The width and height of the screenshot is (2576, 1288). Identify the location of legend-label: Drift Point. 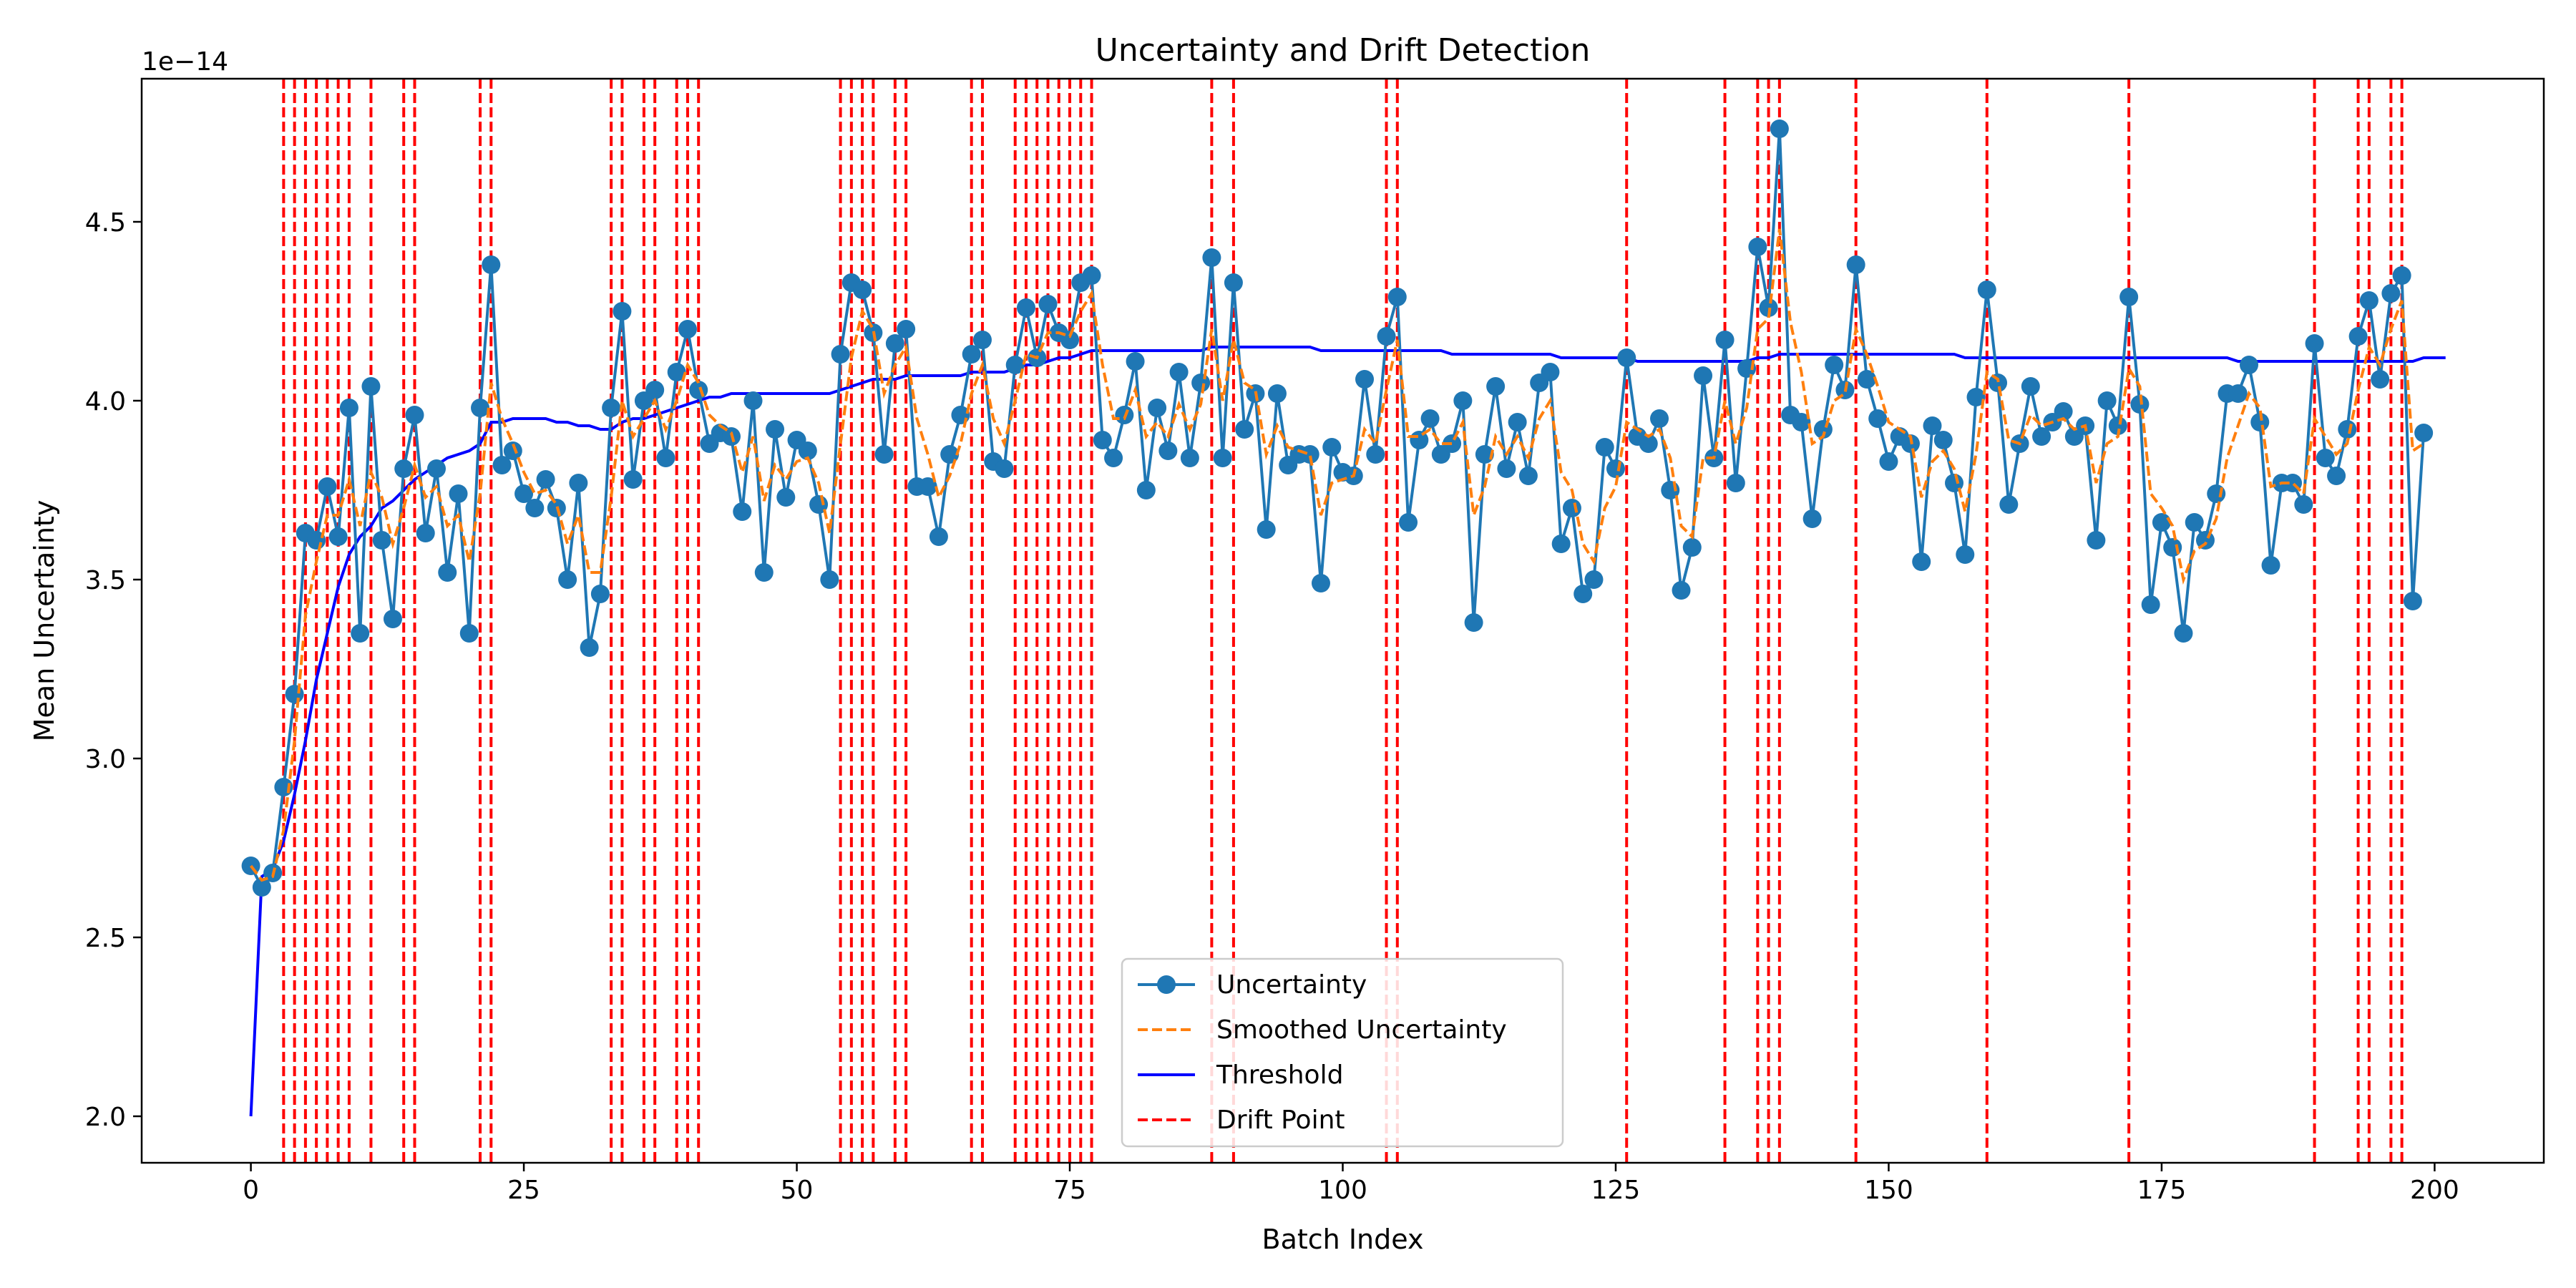
(1280, 1120).